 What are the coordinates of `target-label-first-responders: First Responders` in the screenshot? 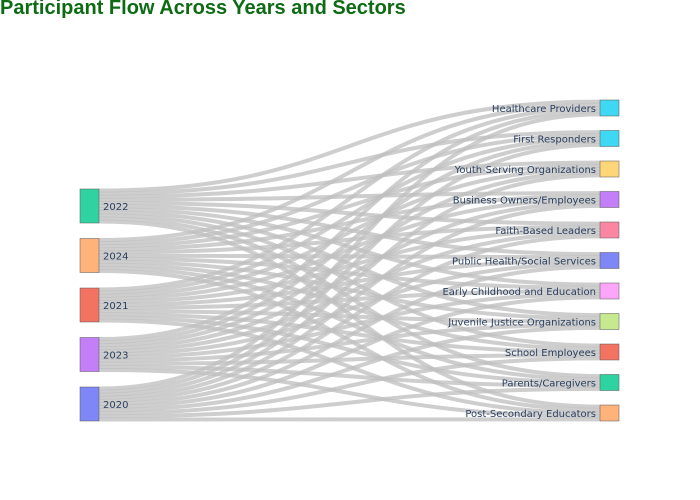 It's located at (554, 140).